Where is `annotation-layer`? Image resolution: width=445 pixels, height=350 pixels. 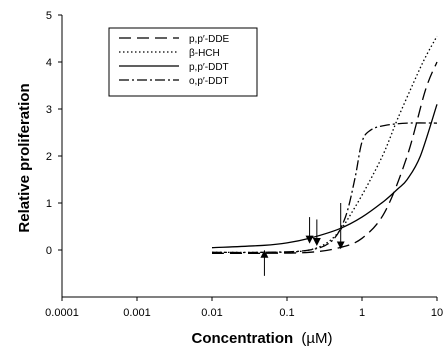 annotation-layer is located at coordinates (302, 239).